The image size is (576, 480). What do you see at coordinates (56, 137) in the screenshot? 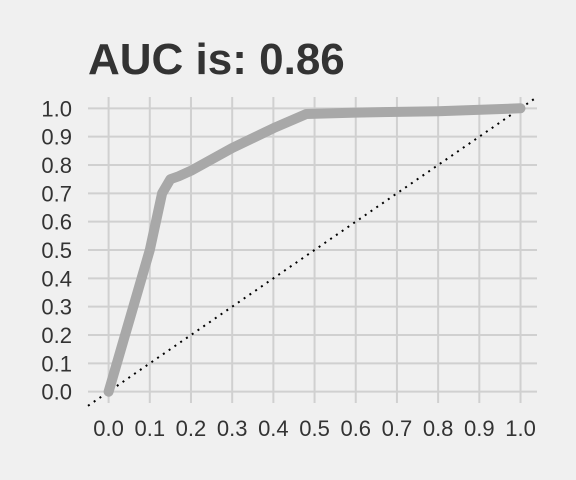
I see `y-tick-label: 0.9` at bounding box center [56, 137].